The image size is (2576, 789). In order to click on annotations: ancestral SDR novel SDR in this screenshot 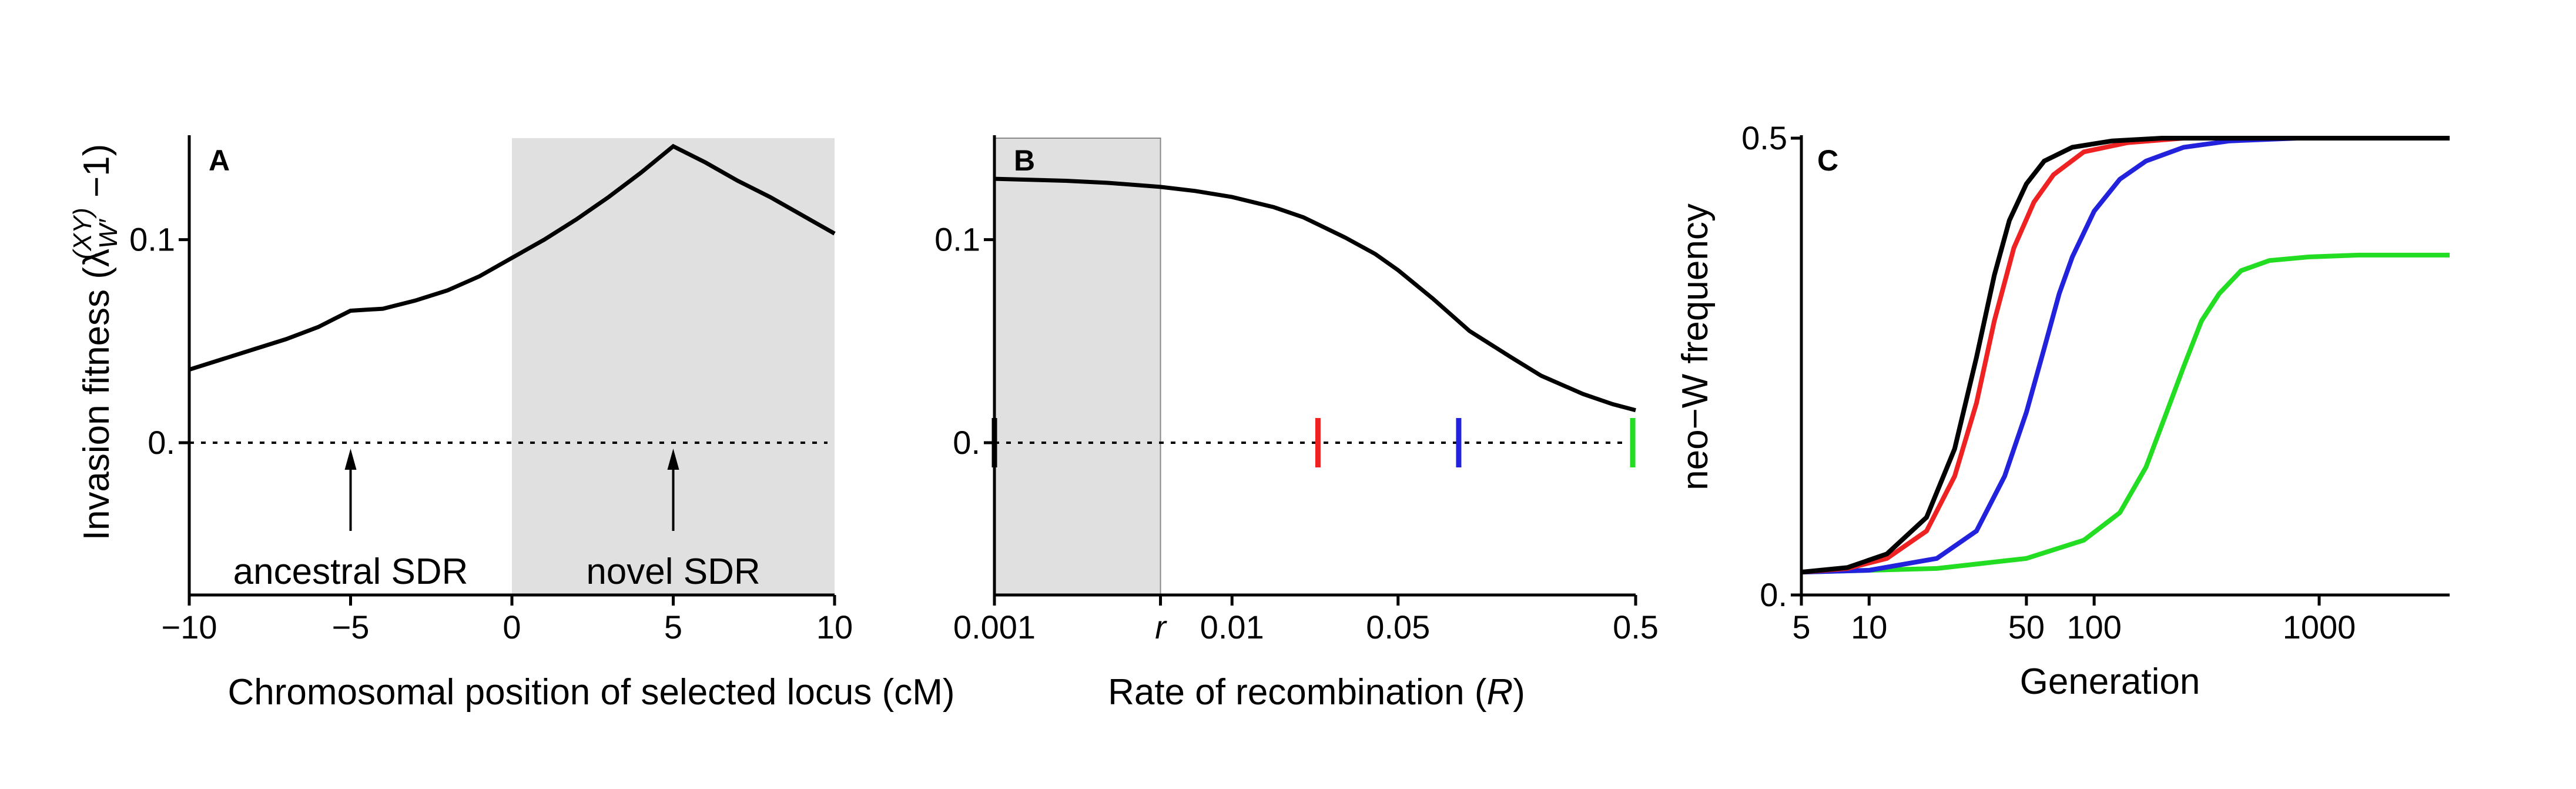, I will do `click(497, 520)`.